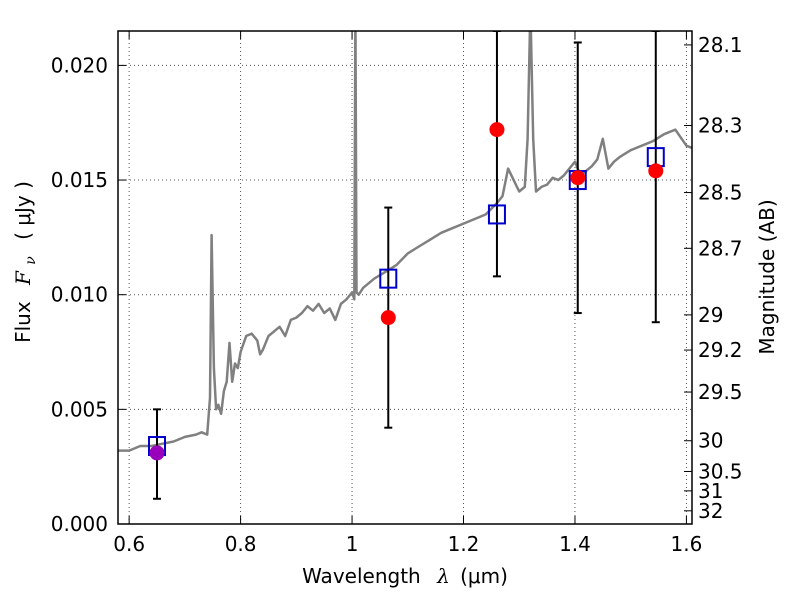 The image size is (800, 600). Describe the element at coordinates (710, 511) in the screenshot. I see `y2-tick-label: 32` at that location.